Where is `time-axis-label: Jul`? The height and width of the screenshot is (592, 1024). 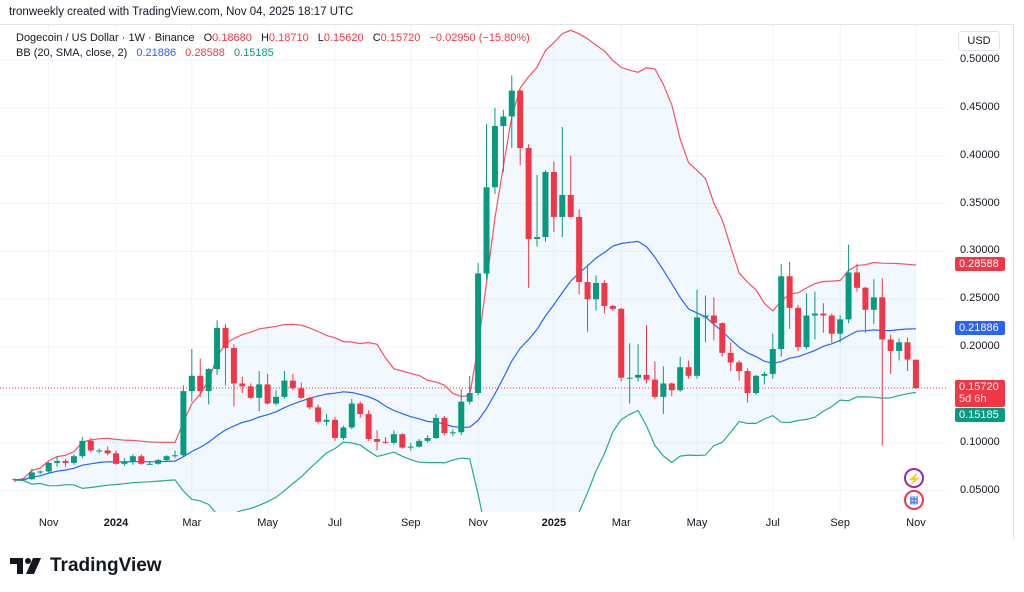 time-axis-label: Jul is located at coordinates (334, 523).